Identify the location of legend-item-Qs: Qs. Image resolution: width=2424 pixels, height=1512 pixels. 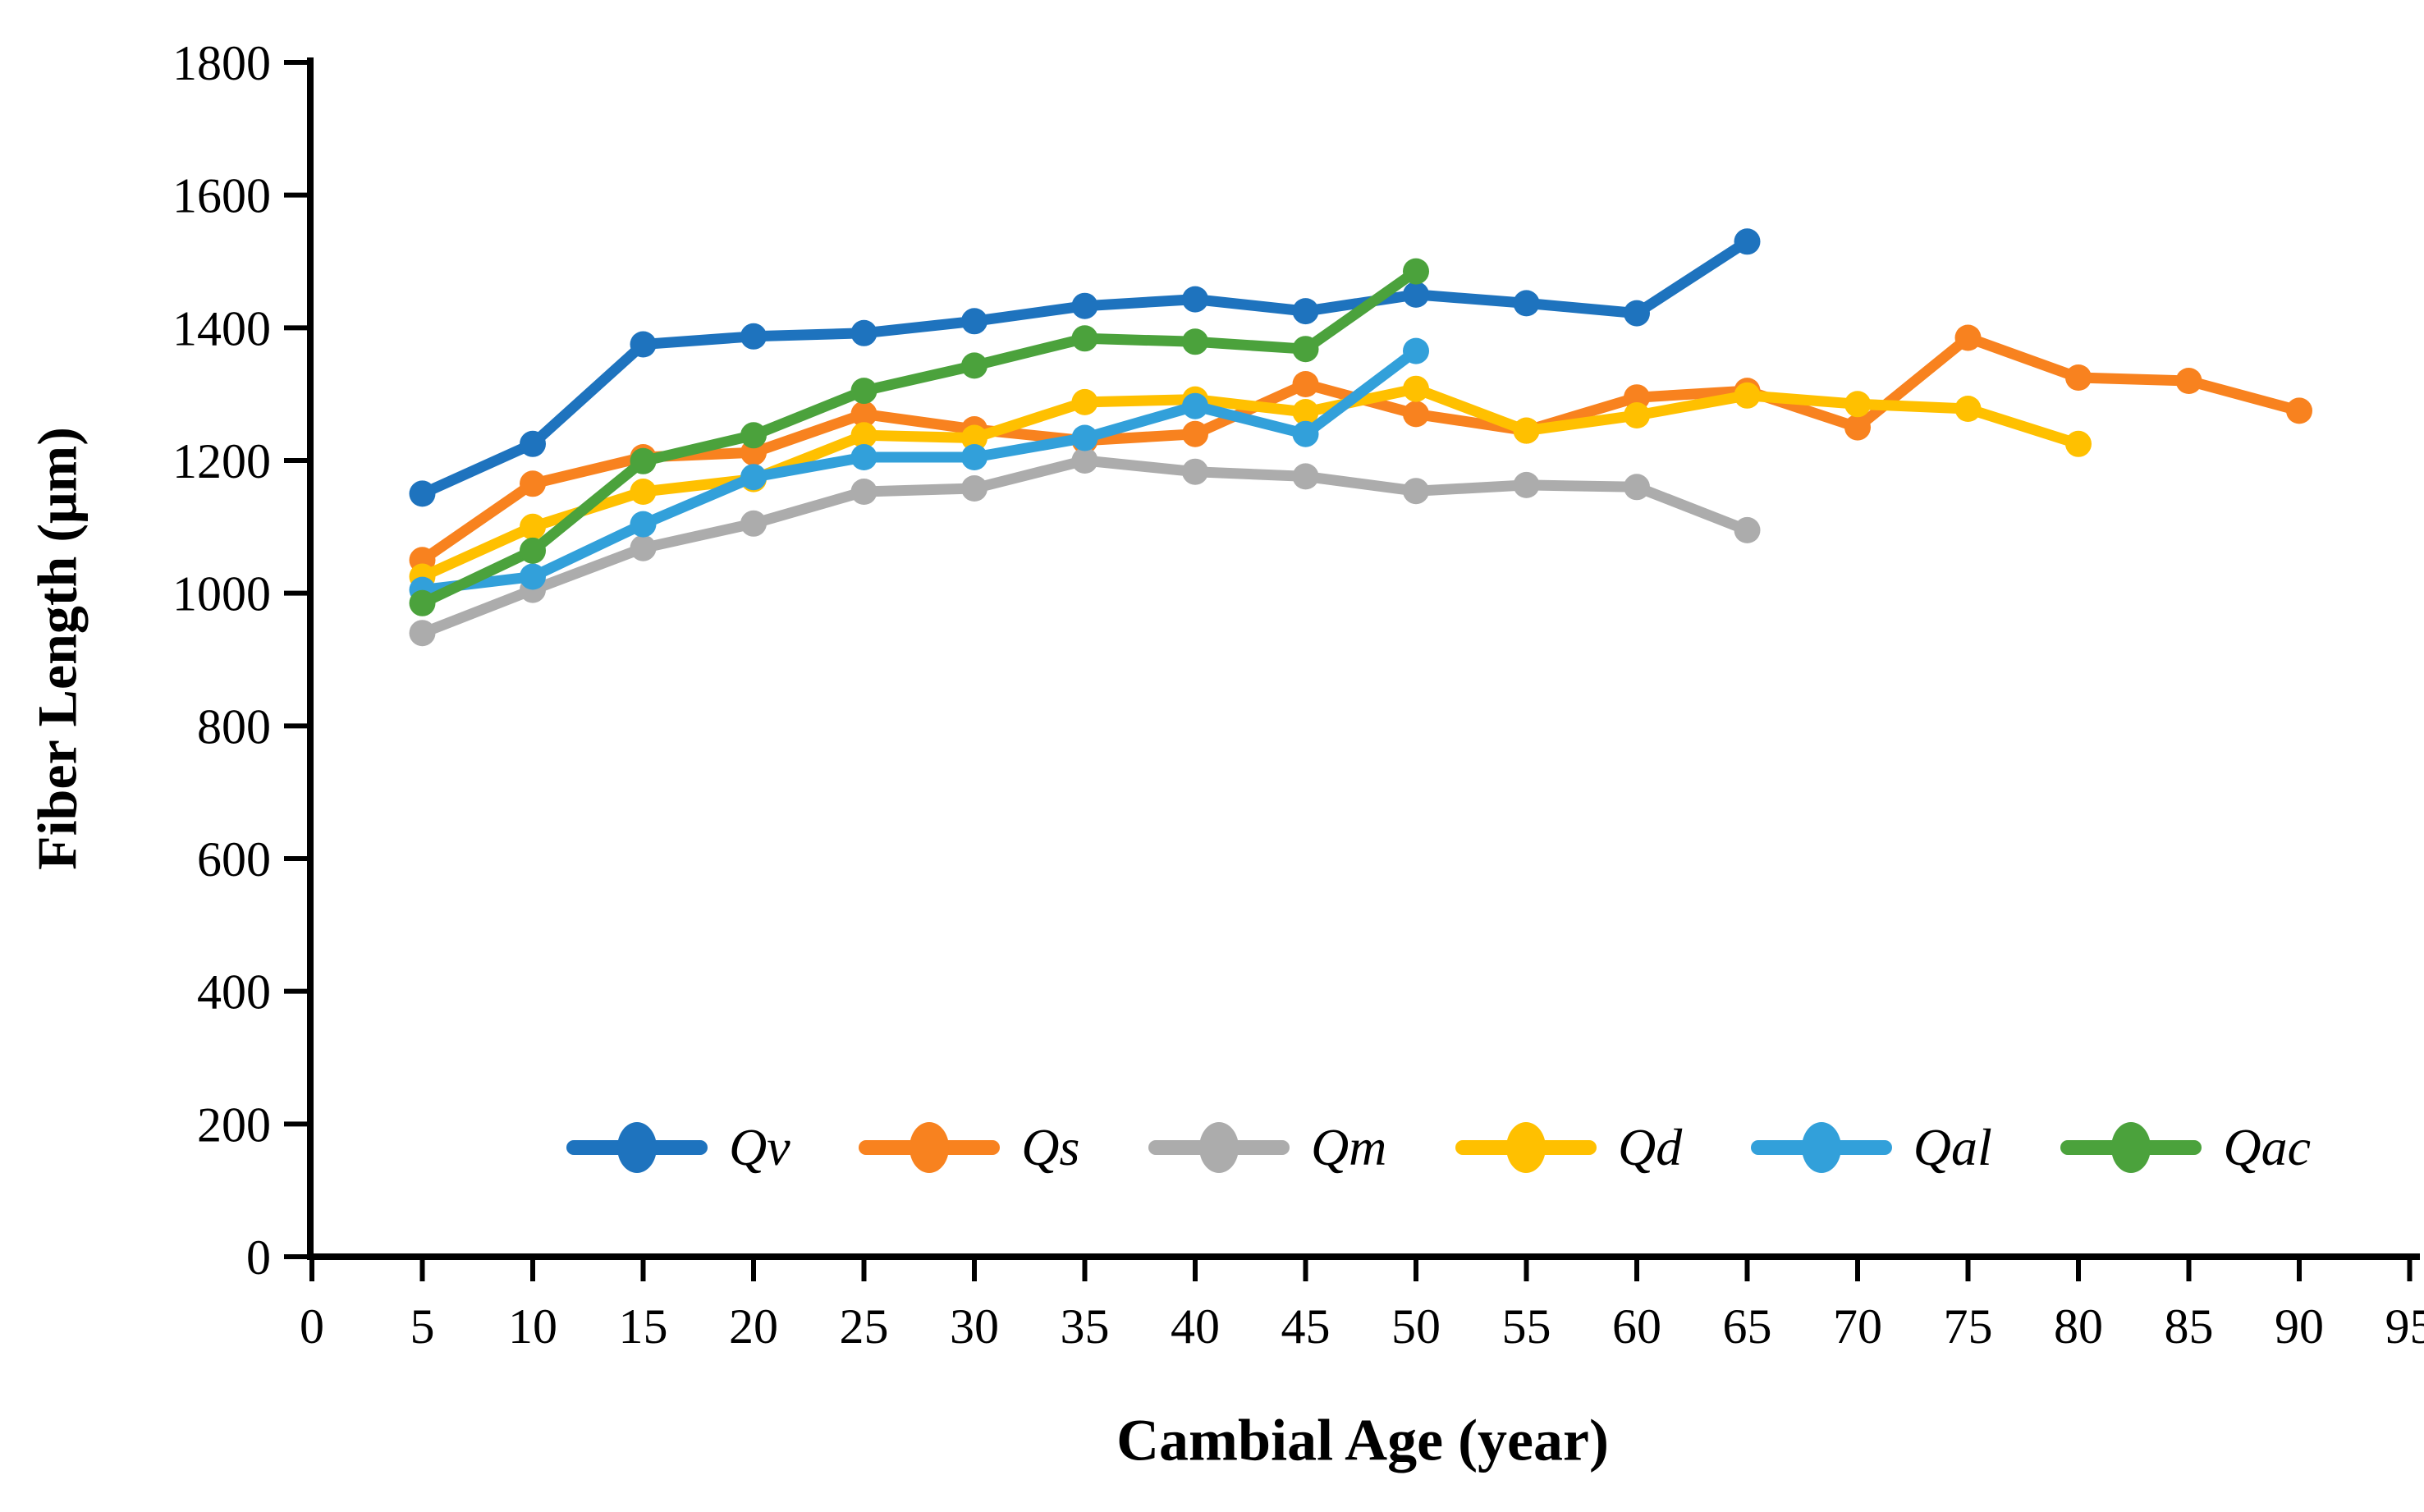
(969, 1147).